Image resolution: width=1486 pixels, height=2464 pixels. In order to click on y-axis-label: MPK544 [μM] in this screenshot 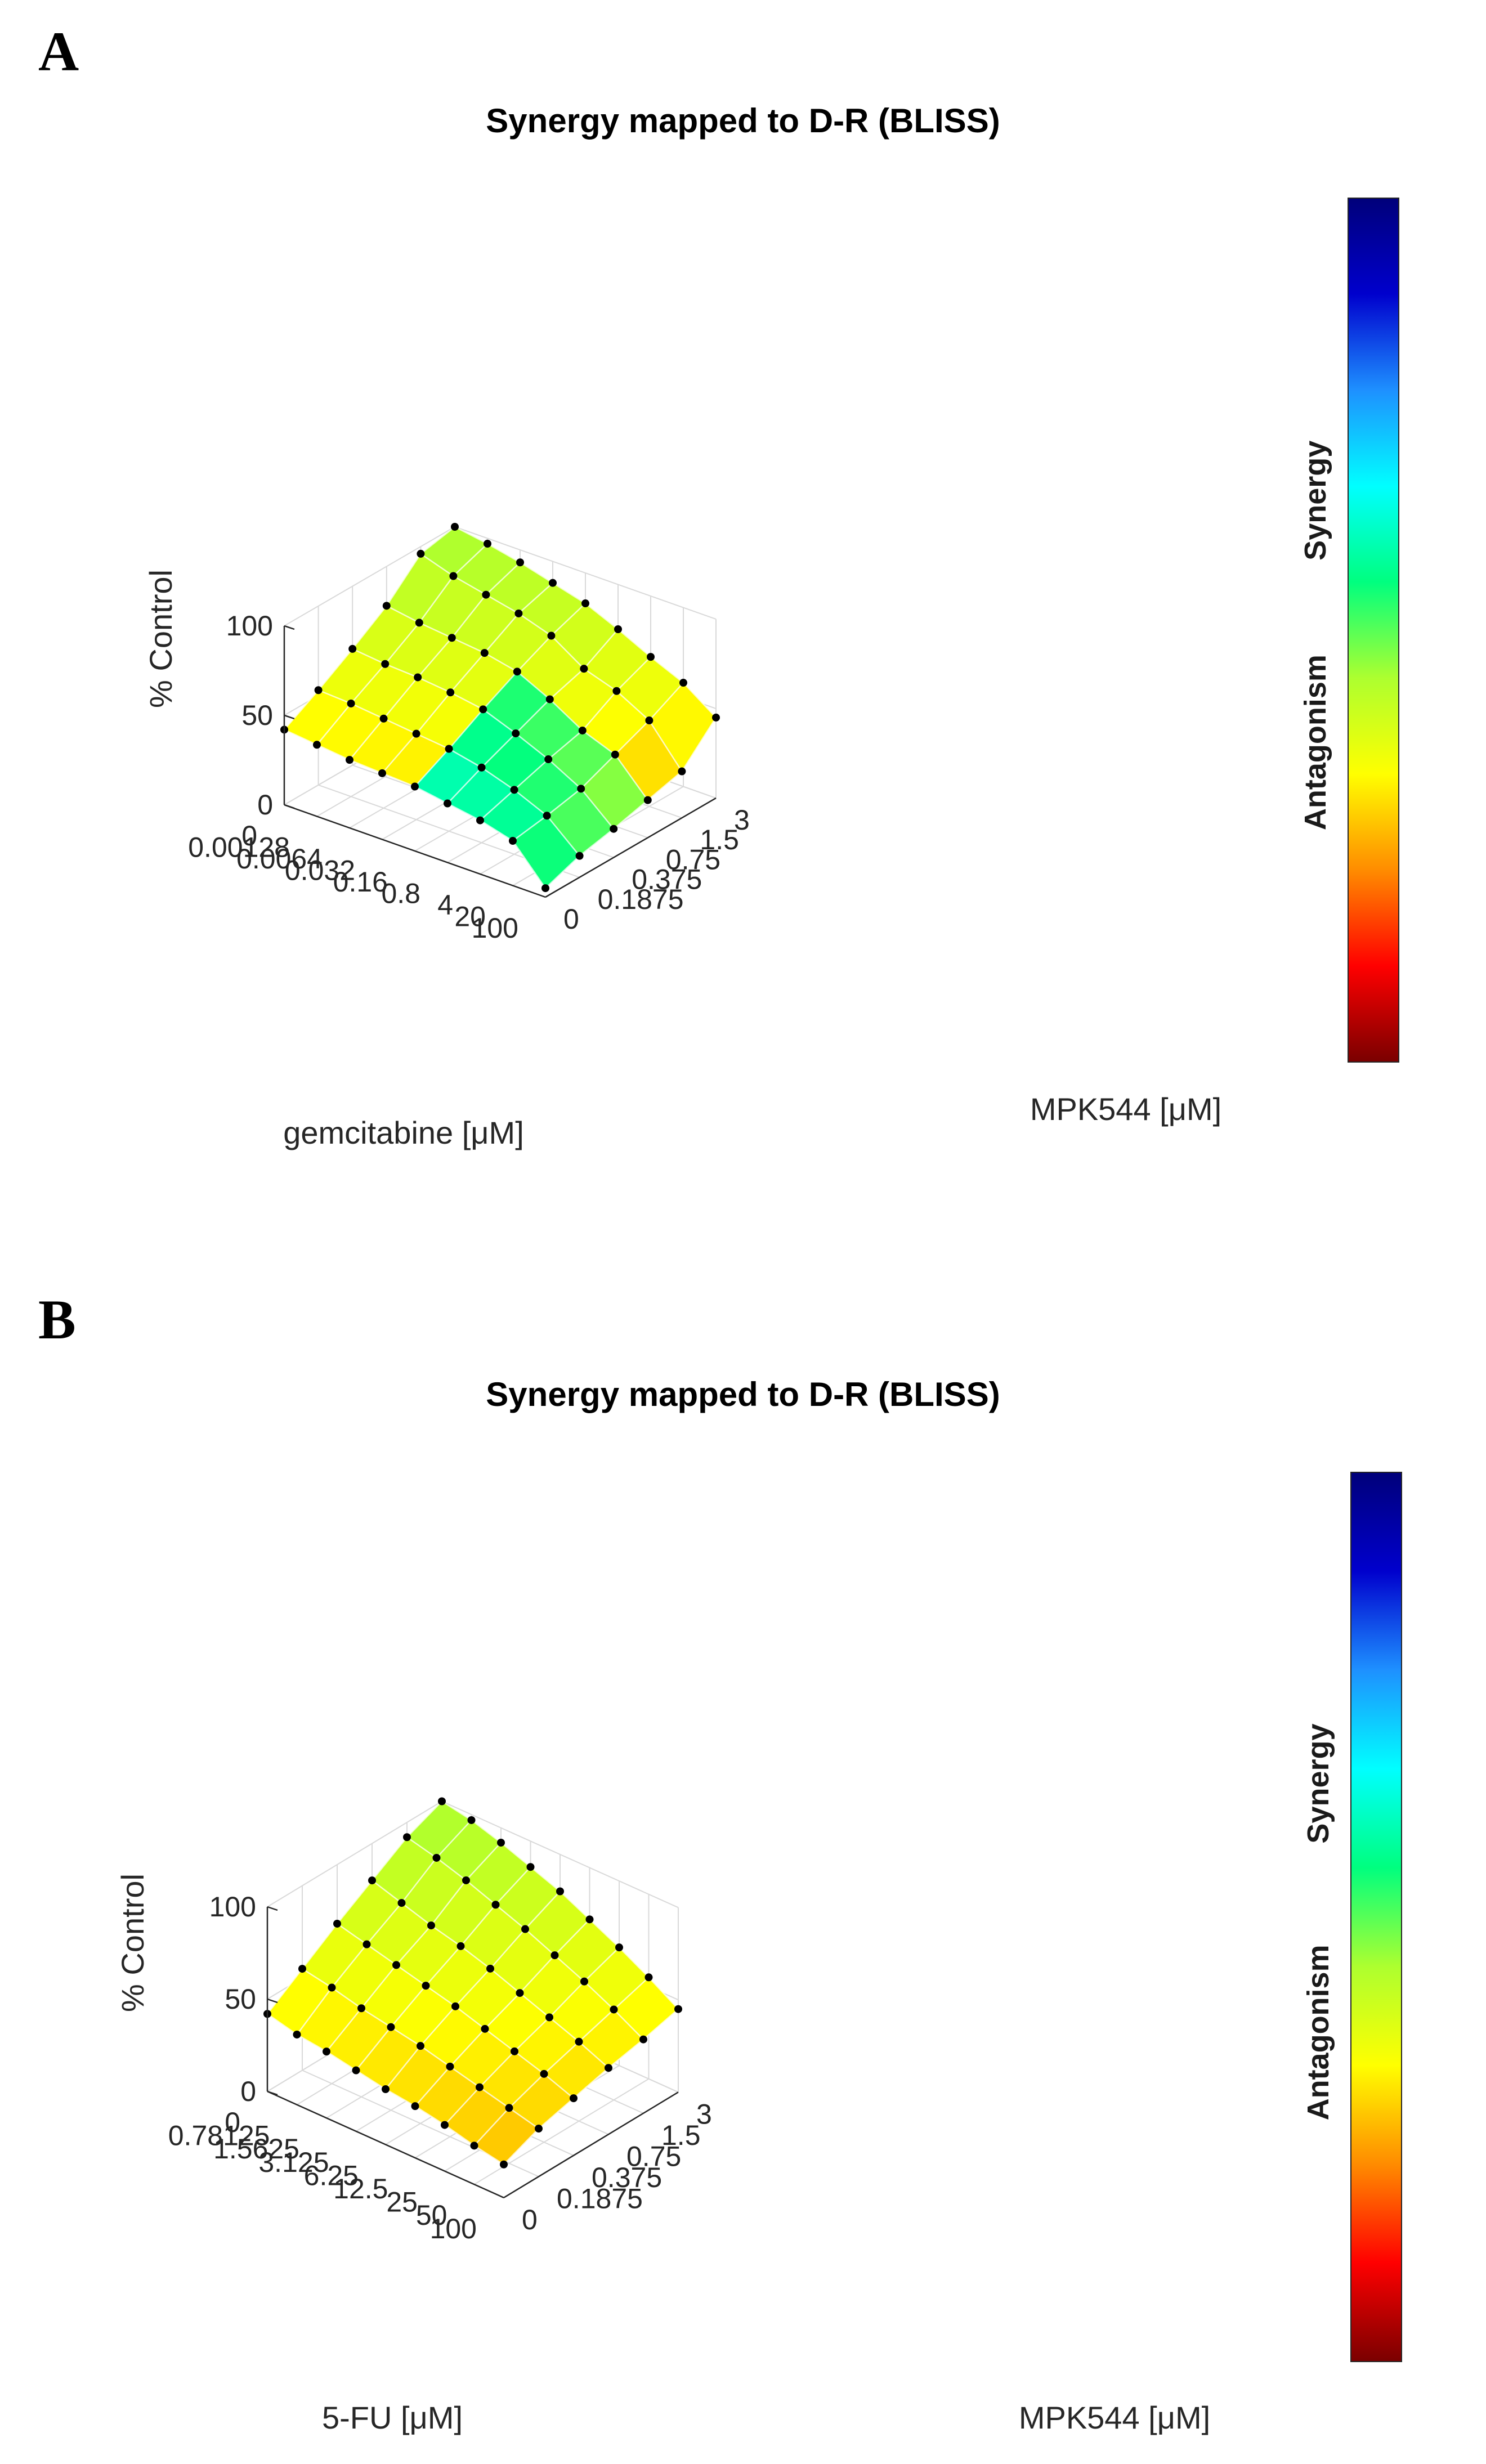, I will do `click(1125, 1109)`.